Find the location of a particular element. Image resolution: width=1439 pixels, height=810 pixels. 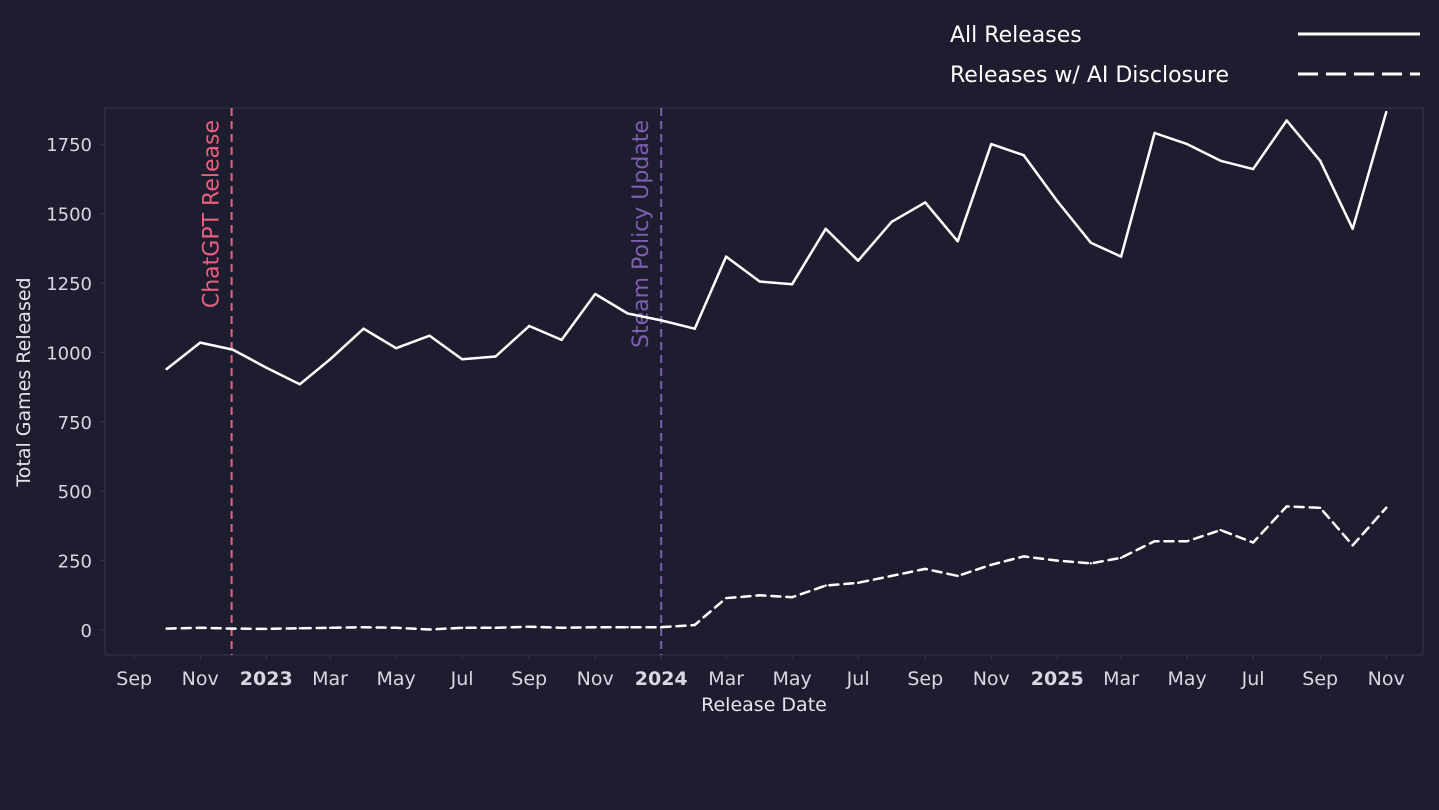

annotation-label: Steam Policy Update is located at coordinates (641, 234).